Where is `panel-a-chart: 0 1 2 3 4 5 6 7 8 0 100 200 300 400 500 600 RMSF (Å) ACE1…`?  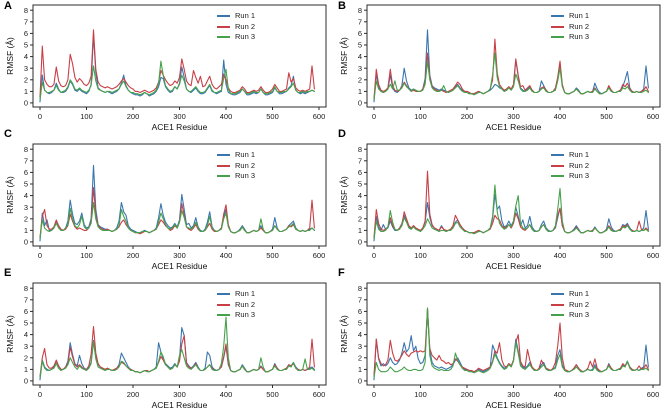 panel-a-chart: 0 1 2 3 4 5 6 7 8 0 100 200 300 400 500 600 RMSF (Å) ACE1… is located at coordinates (166, 68).